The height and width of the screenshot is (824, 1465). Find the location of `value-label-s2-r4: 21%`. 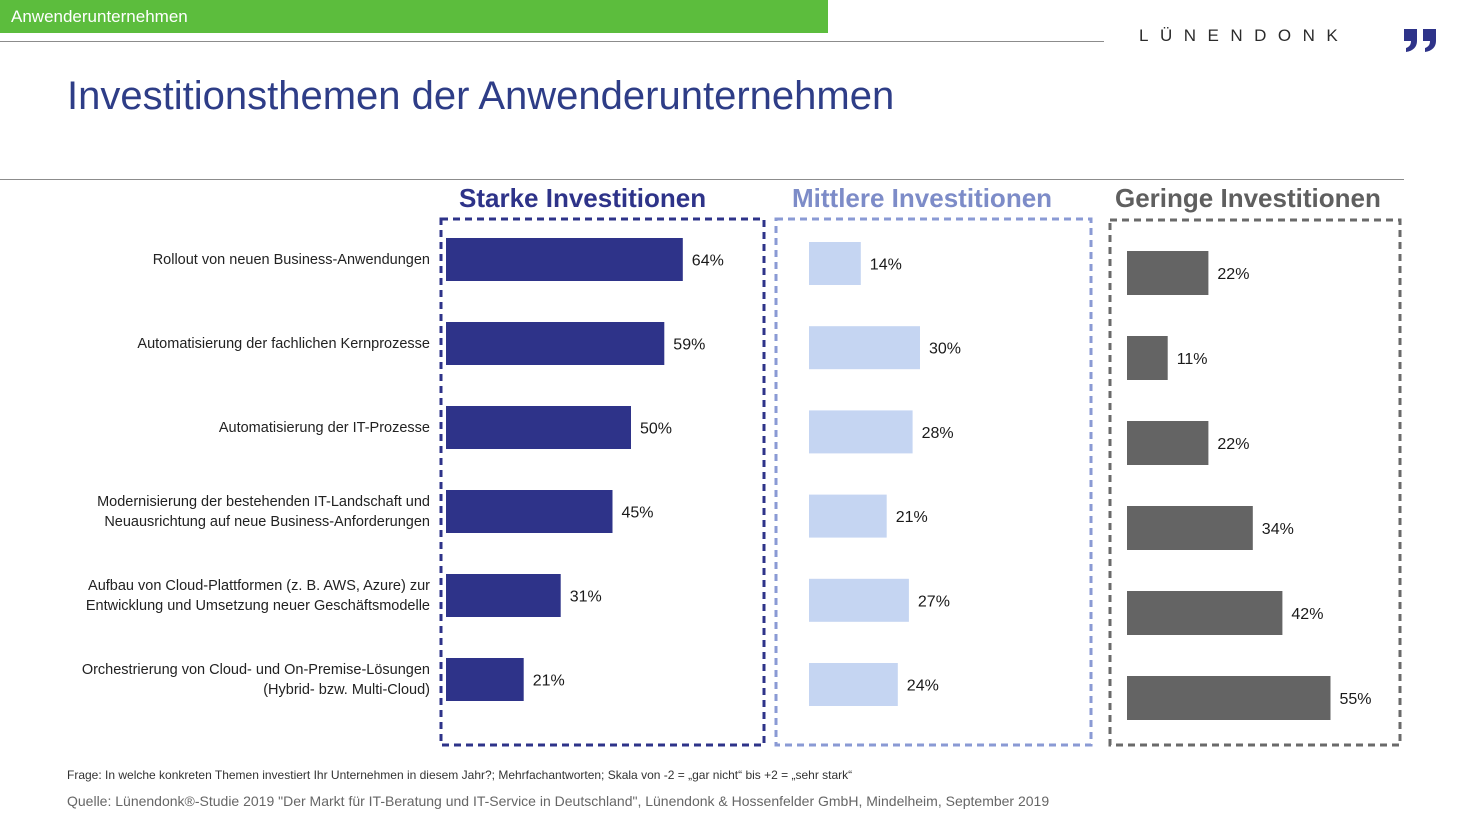

value-label-s2-r4: 21% is located at coordinates (912, 517).